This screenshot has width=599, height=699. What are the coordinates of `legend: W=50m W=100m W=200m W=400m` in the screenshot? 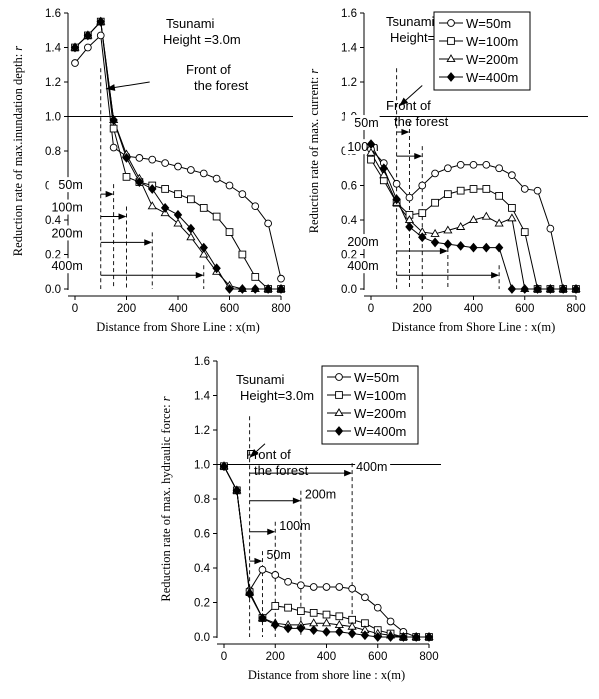 It's located at (482, 51).